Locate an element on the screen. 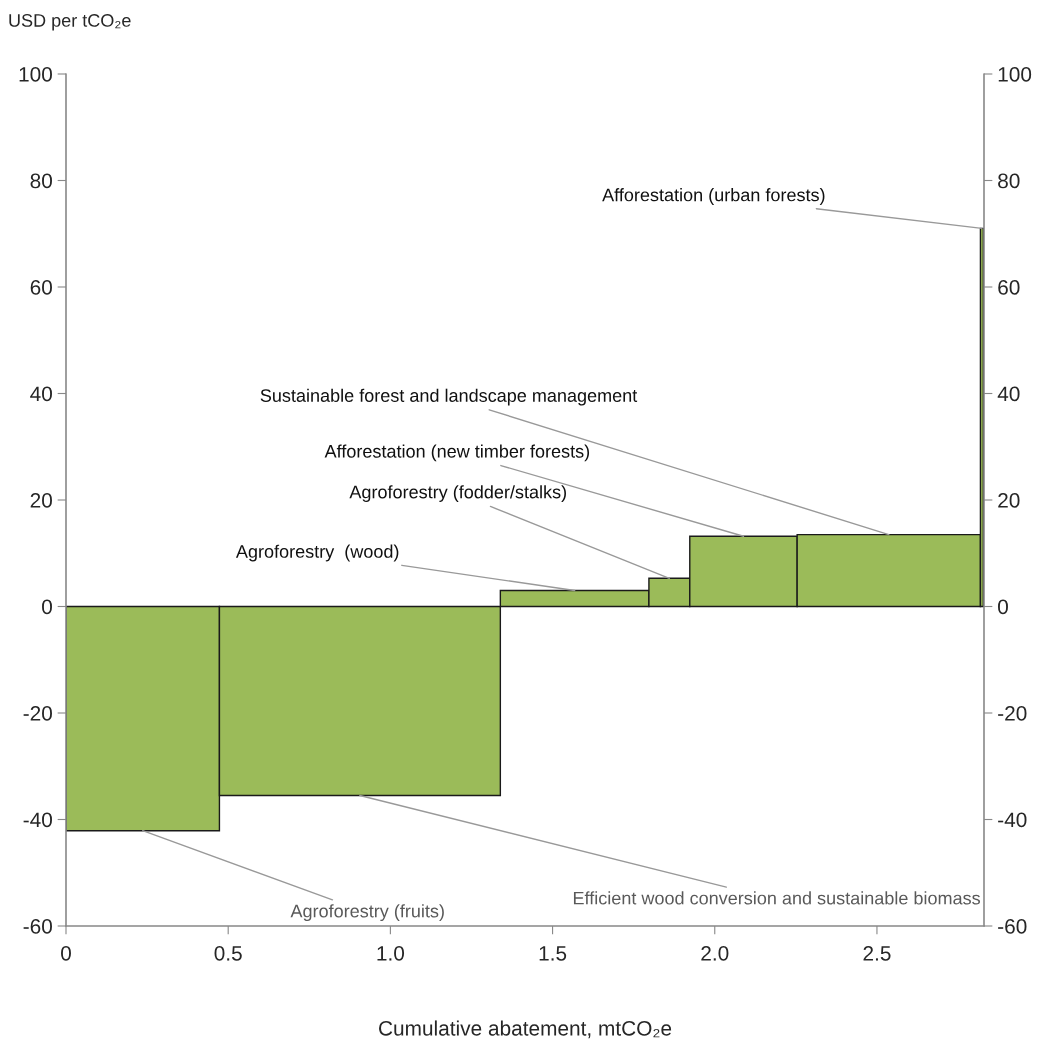 The height and width of the screenshot is (1043, 1049). y-tick-label: -40 is located at coordinates (37, 820).